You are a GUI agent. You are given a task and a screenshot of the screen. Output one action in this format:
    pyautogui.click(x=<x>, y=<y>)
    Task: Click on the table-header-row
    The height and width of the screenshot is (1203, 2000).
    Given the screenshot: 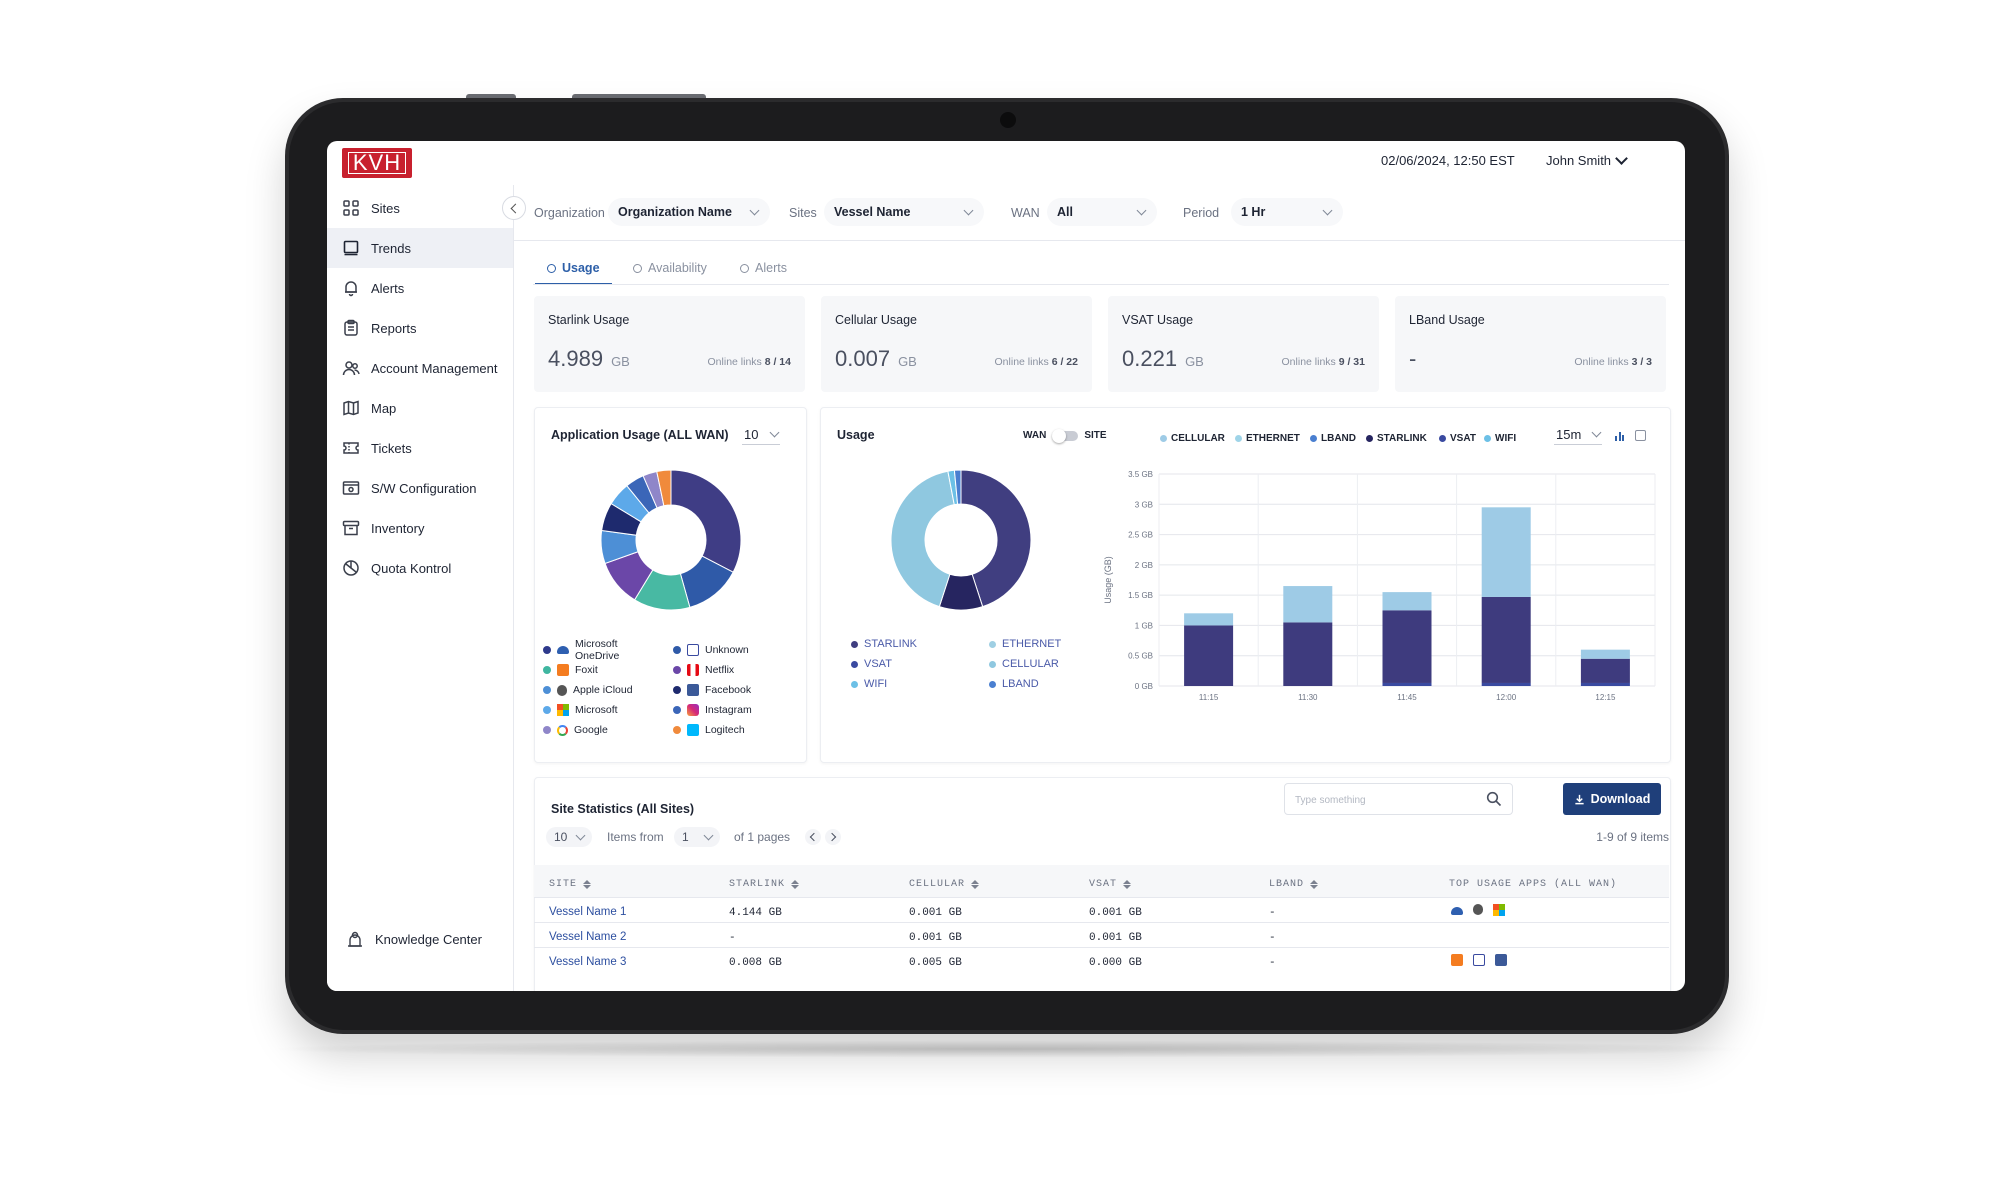 What is the action you would take?
    pyautogui.click(x=1101, y=881)
    